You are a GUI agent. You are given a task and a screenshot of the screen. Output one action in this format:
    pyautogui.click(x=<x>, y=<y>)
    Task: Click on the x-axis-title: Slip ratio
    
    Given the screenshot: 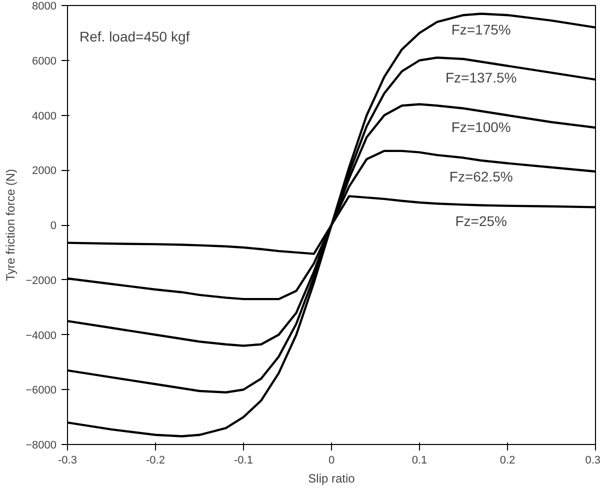 What is the action you would take?
    pyautogui.click(x=332, y=479)
    